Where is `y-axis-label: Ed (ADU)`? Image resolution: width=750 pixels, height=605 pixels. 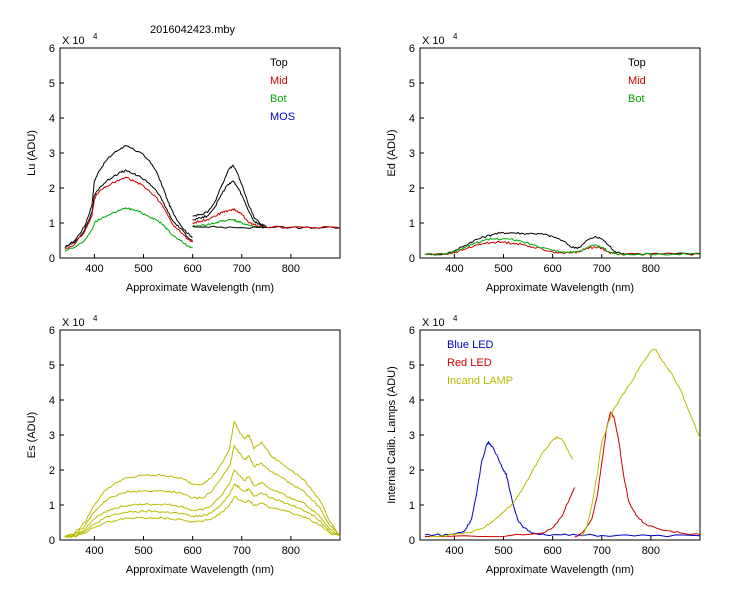 y-axis-label: Ed (ADU) is located at coordinates (392, 152).